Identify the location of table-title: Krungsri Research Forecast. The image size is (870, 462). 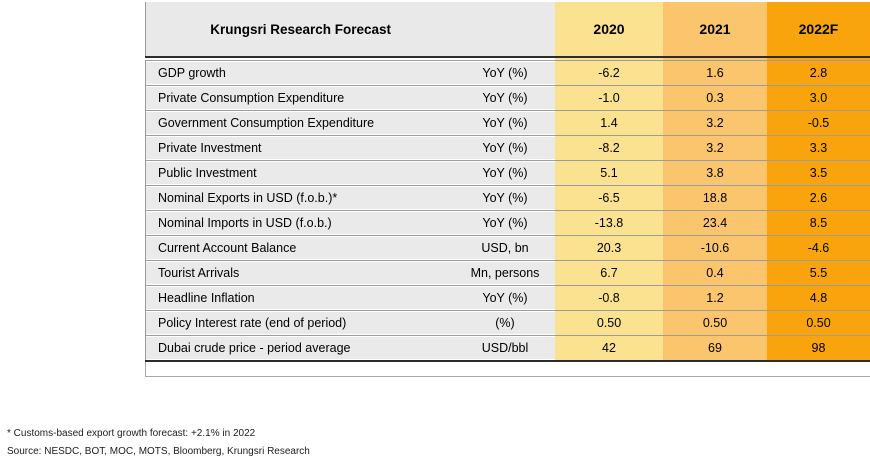
(301, 29).